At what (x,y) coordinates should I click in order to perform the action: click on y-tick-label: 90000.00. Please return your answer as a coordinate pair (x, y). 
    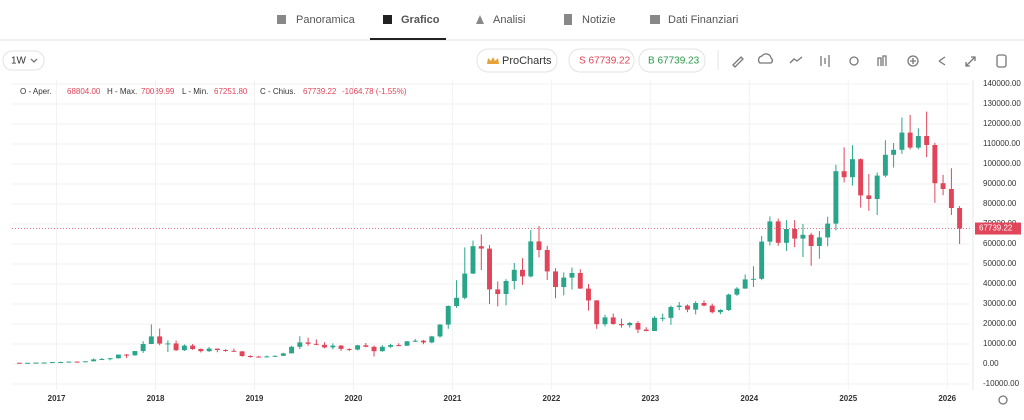
    Looking at the image, I should click on (1000, 183).